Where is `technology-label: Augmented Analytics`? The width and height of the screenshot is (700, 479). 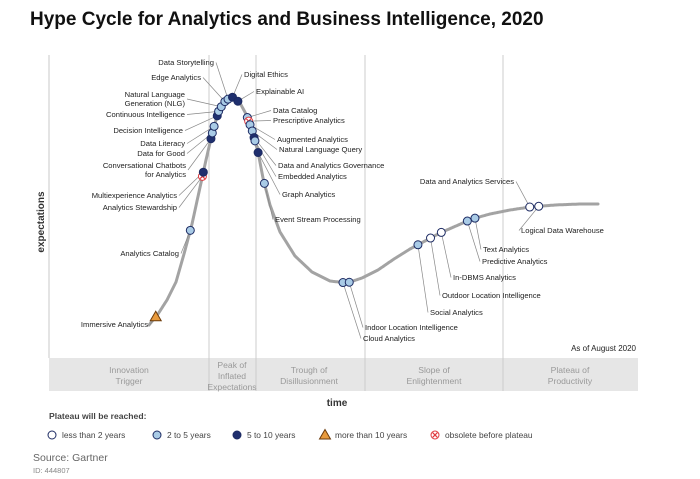 technology-label: Augmented Analytics is located at coordinates (312, 139).